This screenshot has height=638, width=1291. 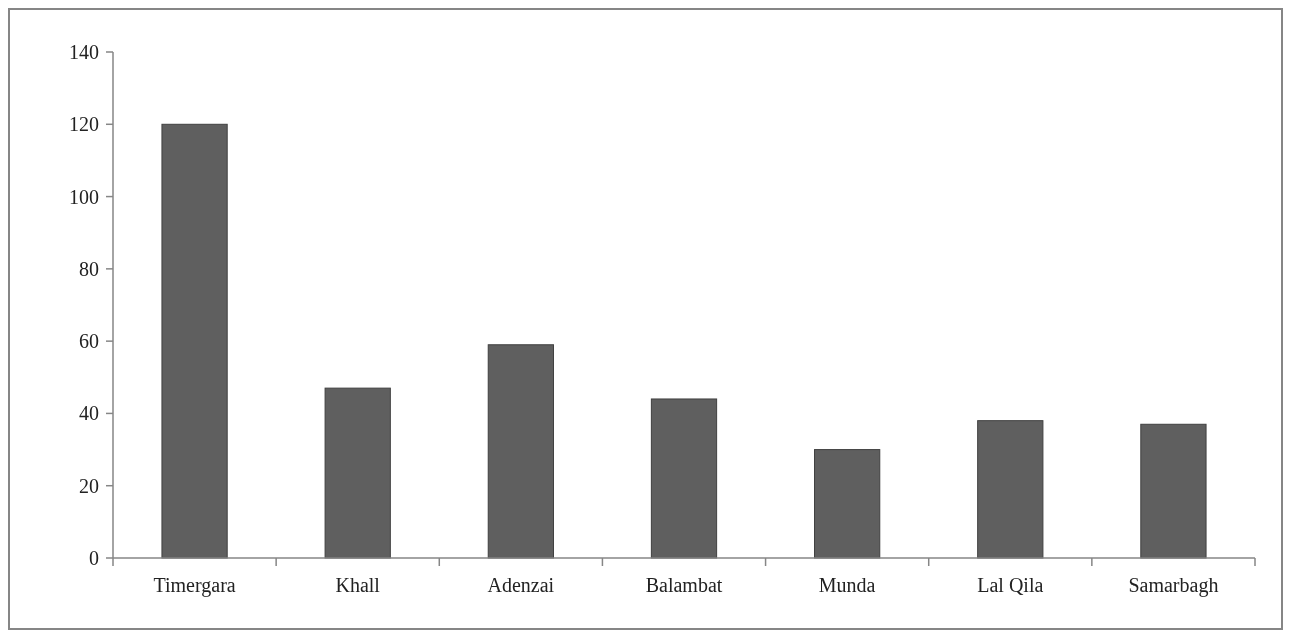 I want to click on x-tick-label: Adenzai, so click(x=521, y=585).